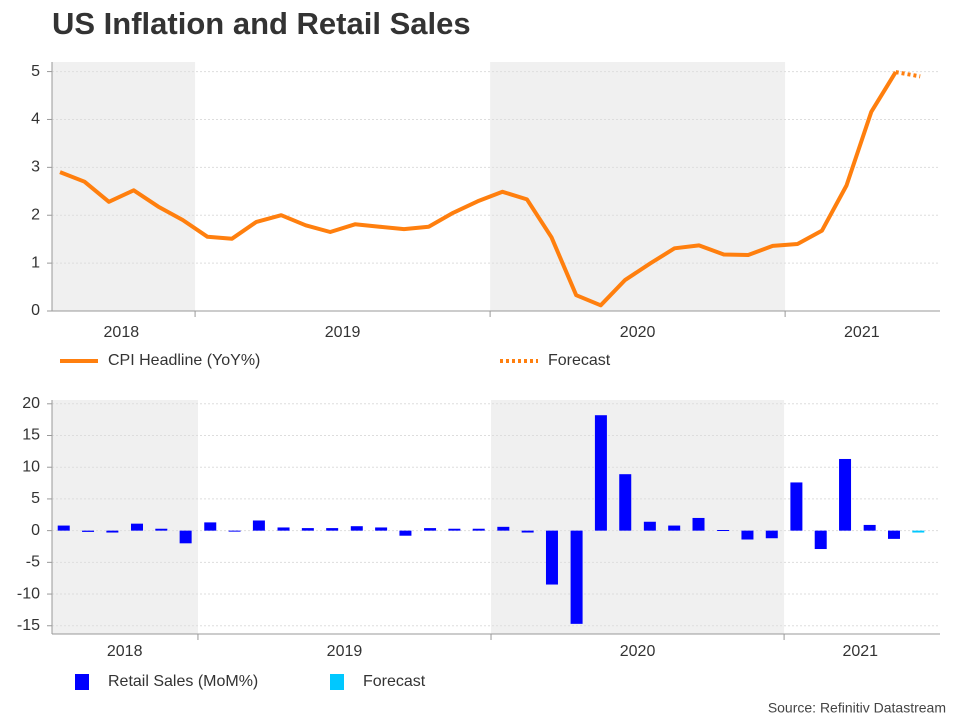  Describe the element at coordinates (35, 119) in the screenshot. I see `y-tick-label: 4` at that location.